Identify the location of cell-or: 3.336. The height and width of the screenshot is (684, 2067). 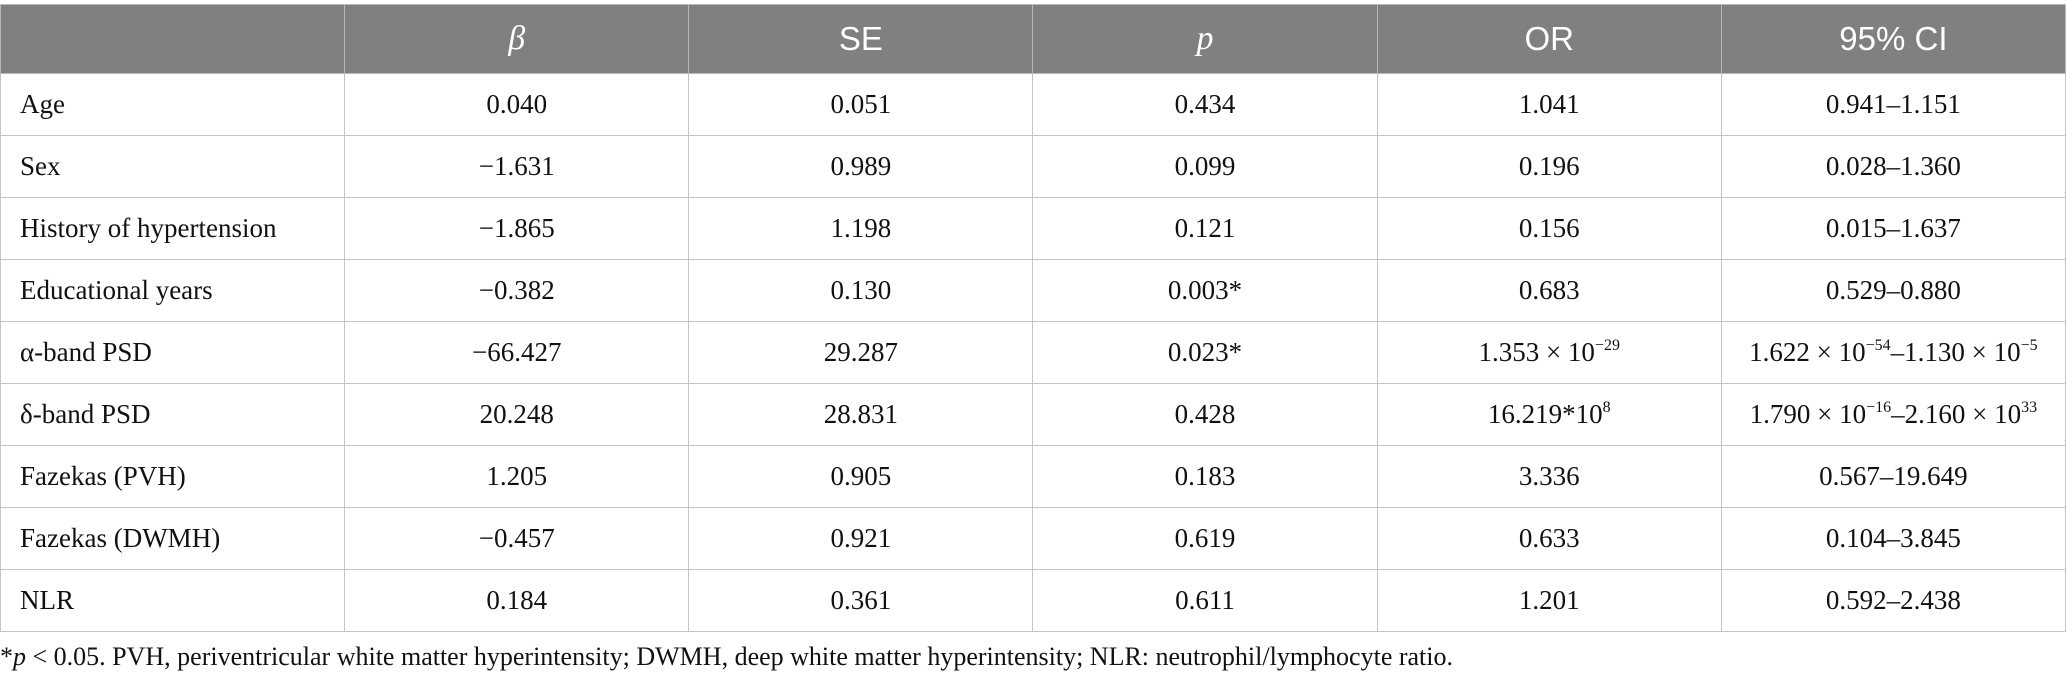
(1549, 476).